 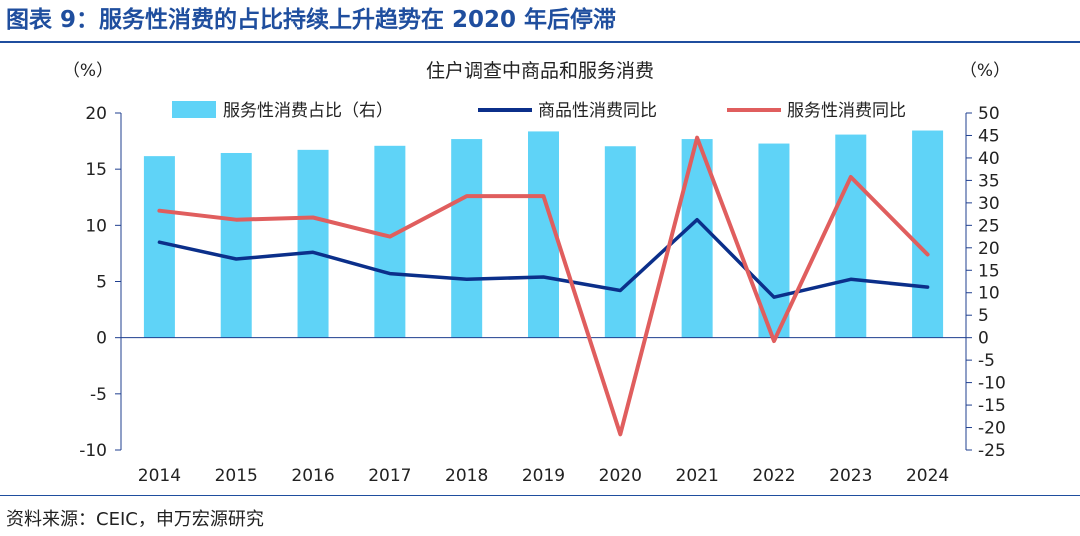 I want to click on chart-title: 住户调查中商品和服务消费, so click(x=540, y=71).